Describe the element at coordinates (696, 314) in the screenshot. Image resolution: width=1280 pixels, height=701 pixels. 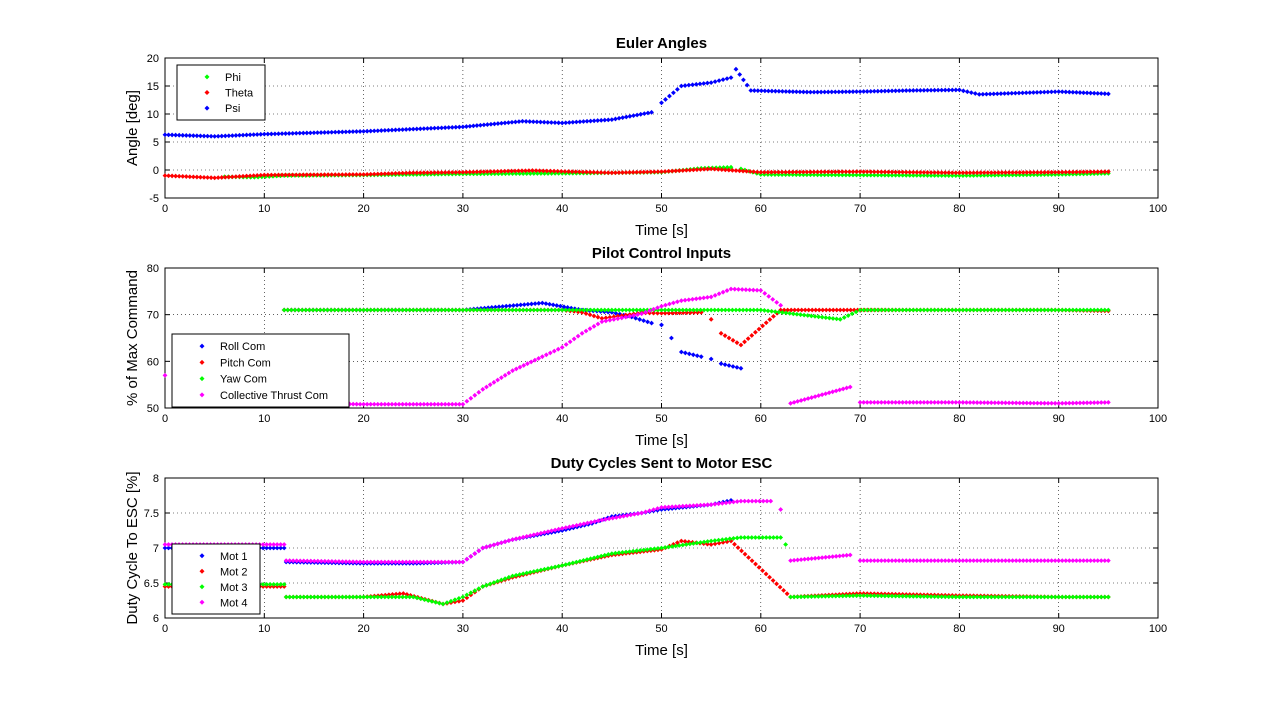
I see `series-yaw-com` at that location.